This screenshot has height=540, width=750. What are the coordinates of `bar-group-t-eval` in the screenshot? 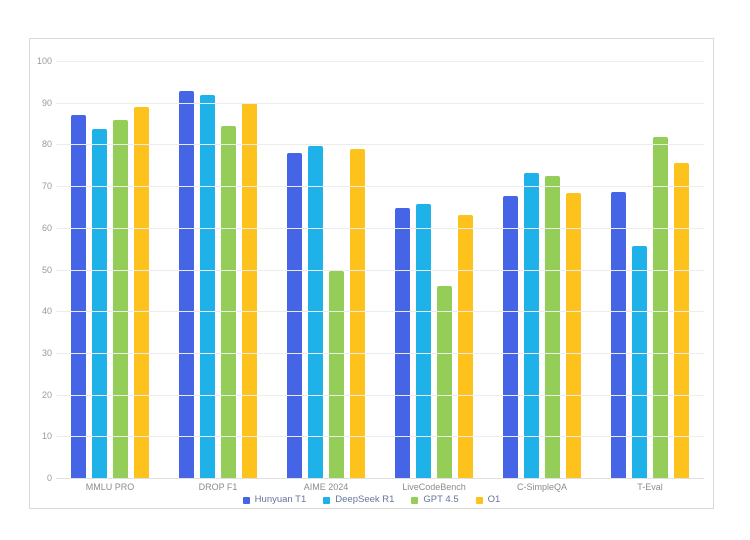 It's located at (650, 270).